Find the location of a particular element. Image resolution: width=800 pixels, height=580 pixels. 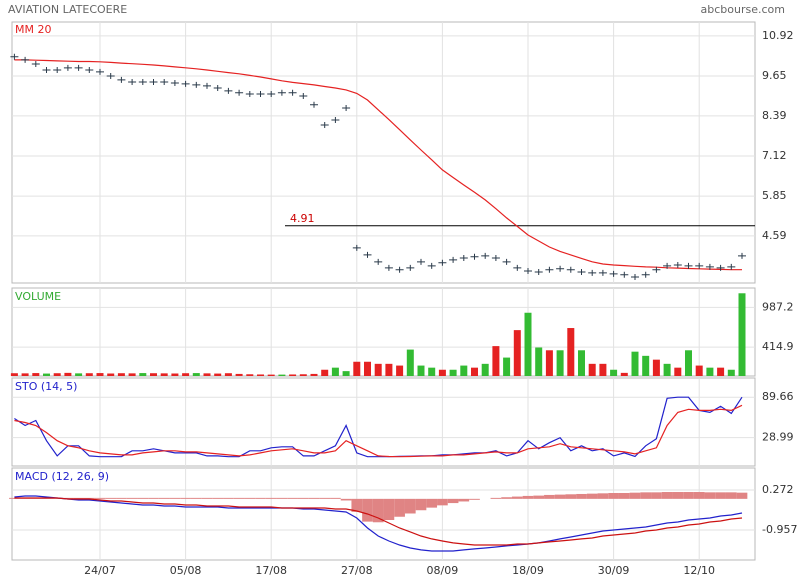

panel-frame is located at coordinates (383, 332).